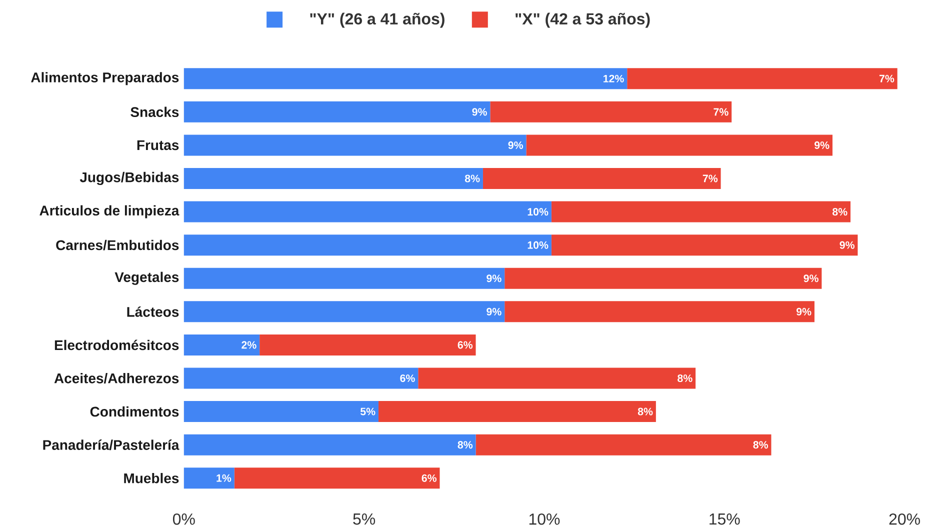 The image size is (925, 531). What do you see at coordinates (544, 519) in the screenshot?
I see `x-tick-label: 10%` at bounding box center [544, 519].